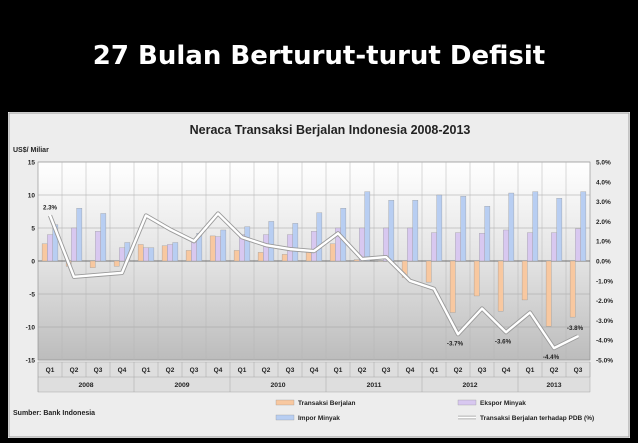  What do you see at coordinates (32, 163) in the screenshot?
I see `y-left-tick: 15` at bounding box center [32, 163].